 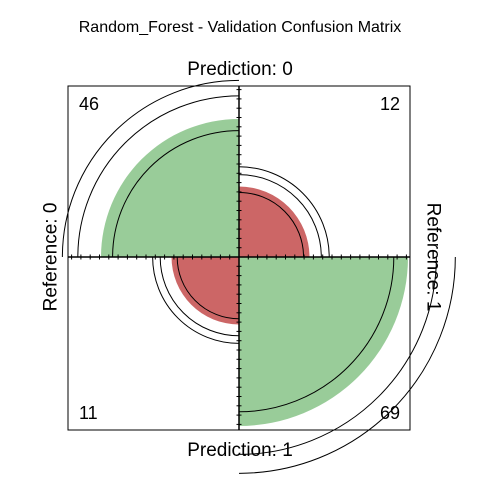 I want to click on wedge-pred0-ref1, so click(x=274, y=221).